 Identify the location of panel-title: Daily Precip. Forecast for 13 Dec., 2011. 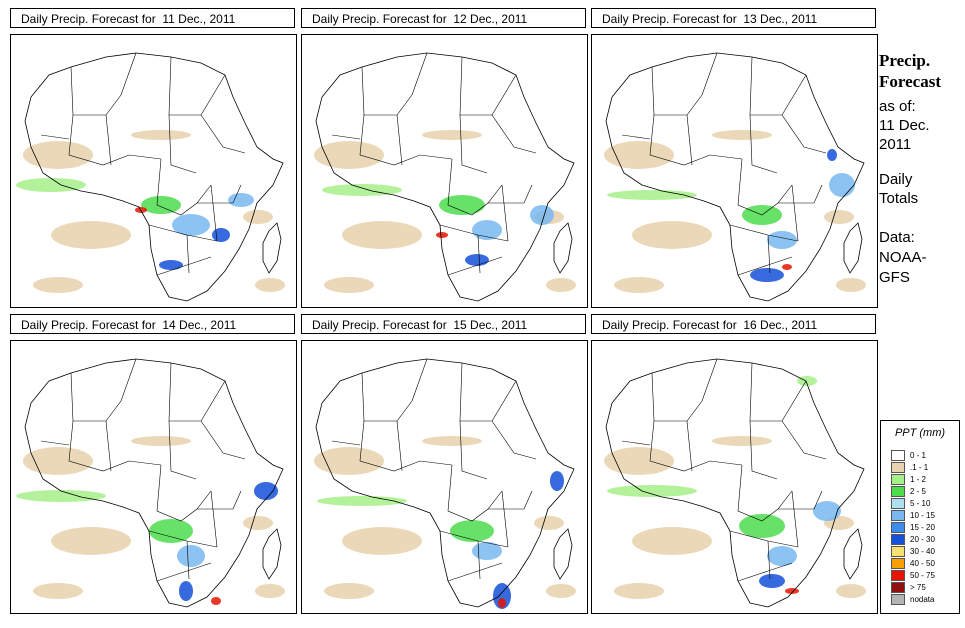
(733, 18).